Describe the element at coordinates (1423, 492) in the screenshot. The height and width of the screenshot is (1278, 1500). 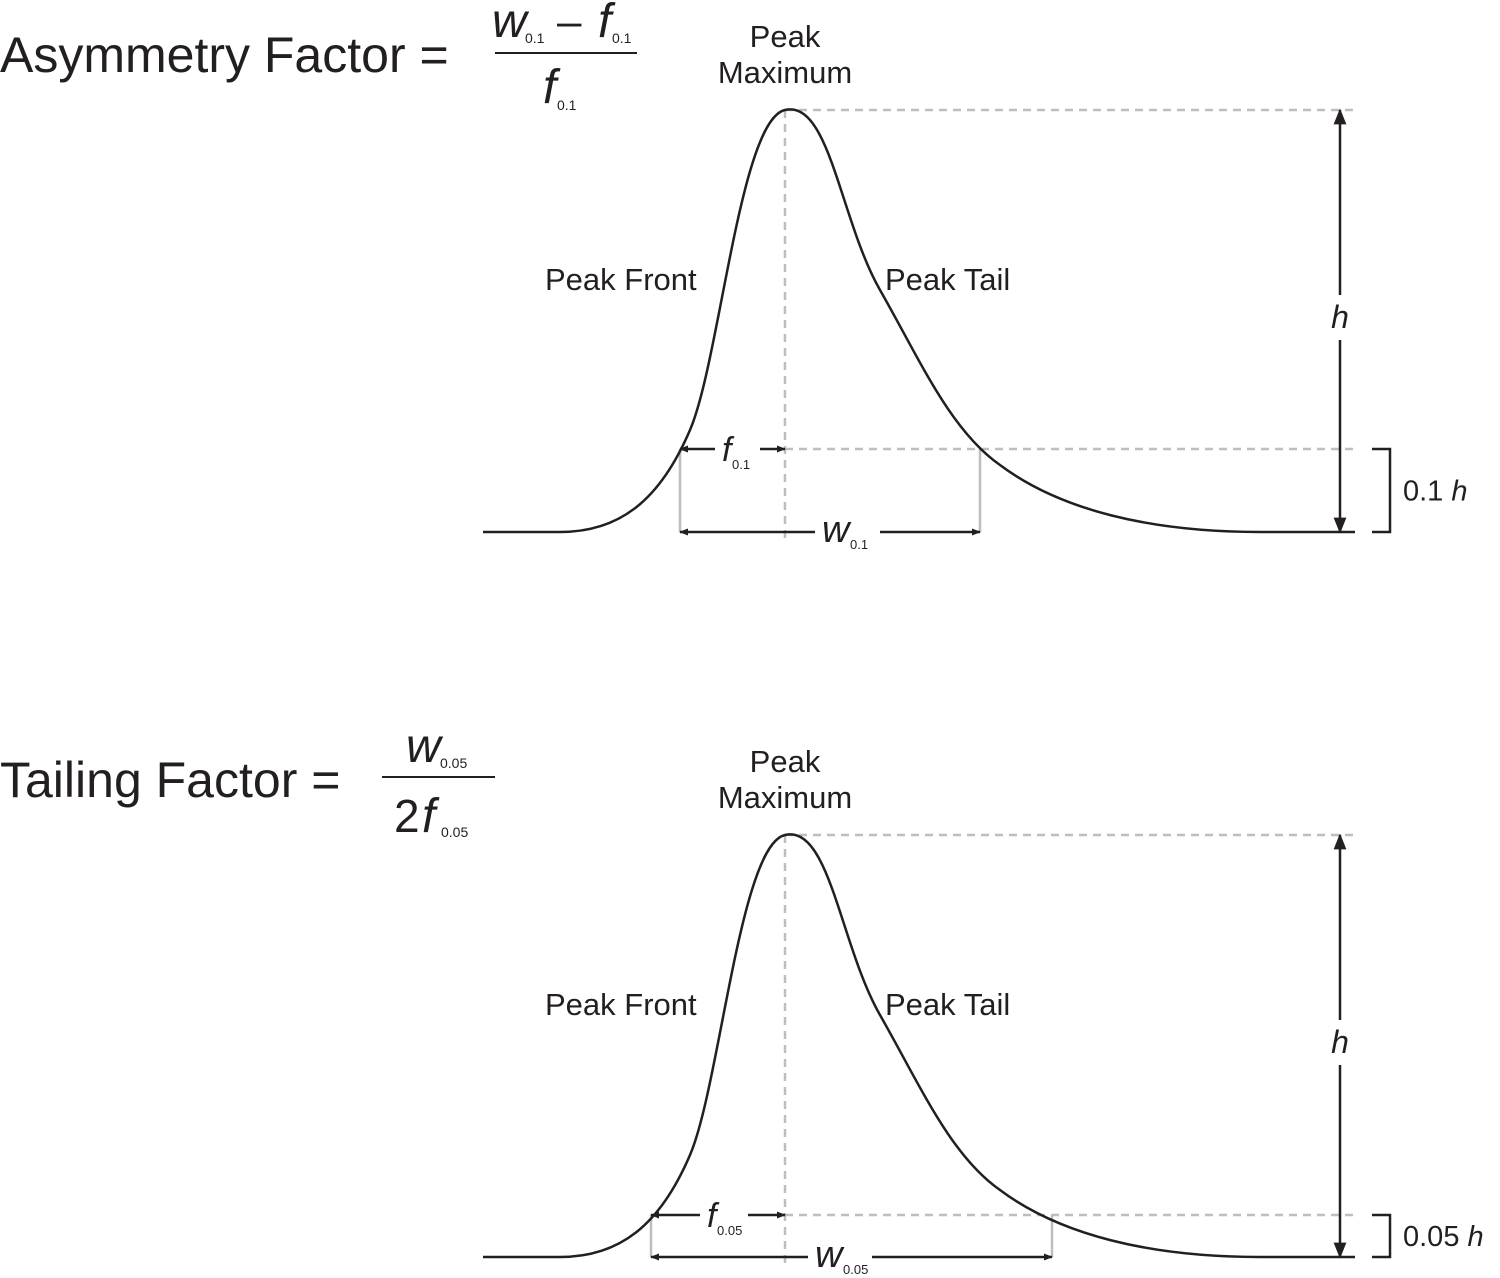
I see `fraction-value: 0.1` at that location.